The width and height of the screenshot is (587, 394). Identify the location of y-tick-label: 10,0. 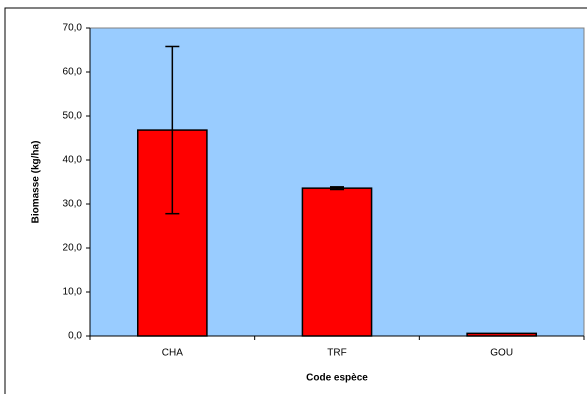
(73, 292).